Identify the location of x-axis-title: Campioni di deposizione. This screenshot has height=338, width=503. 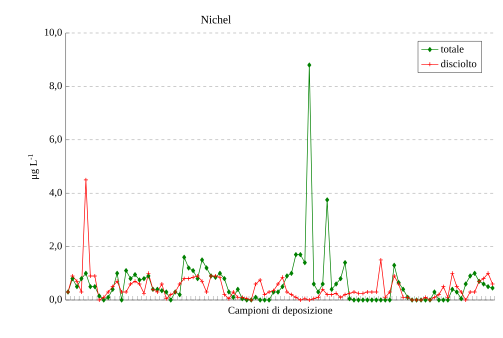
(280, 311).